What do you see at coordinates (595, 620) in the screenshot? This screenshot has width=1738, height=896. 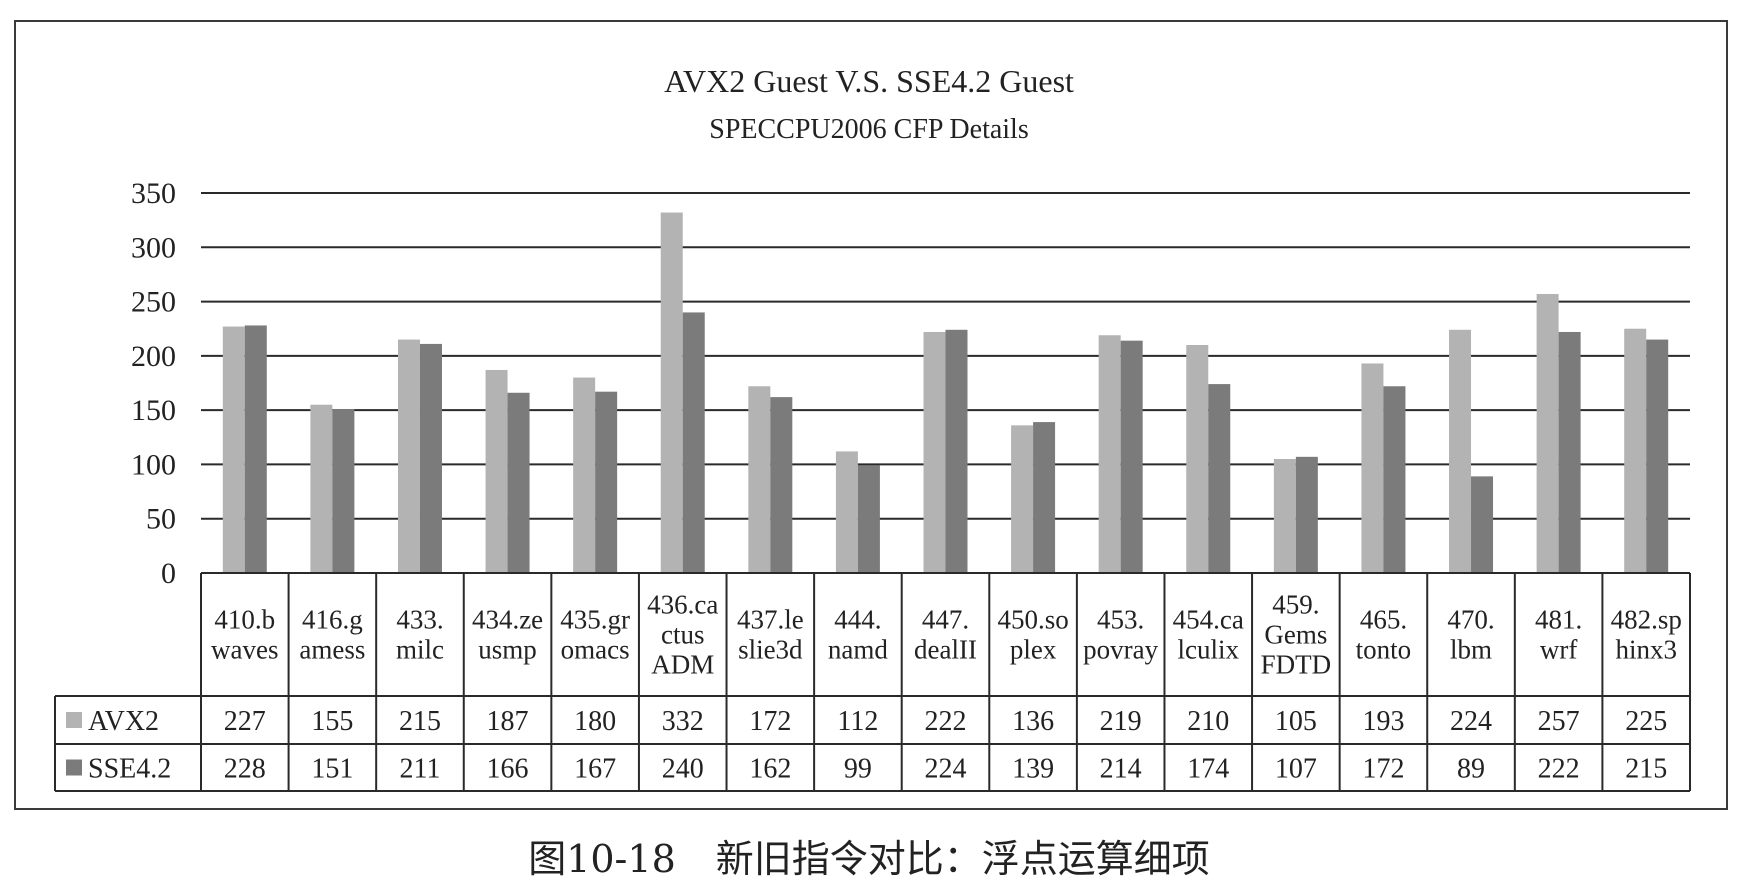 I see `x-category-label: 435.gr` at bounding box center [595, 620].